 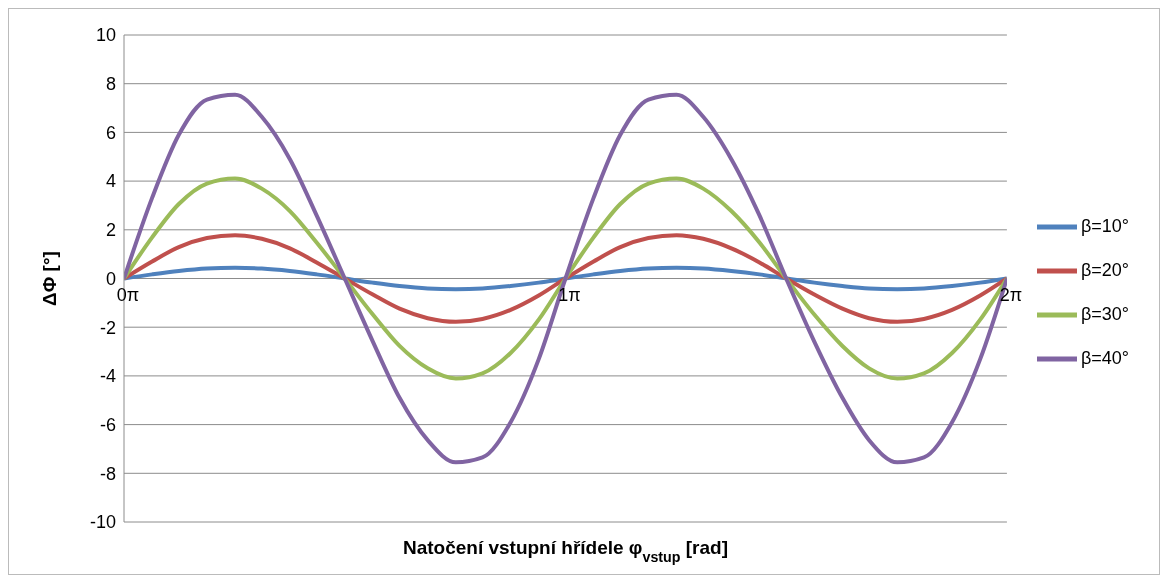 I want to click on legend-label: β=10°, so click(x=1104, y=225).